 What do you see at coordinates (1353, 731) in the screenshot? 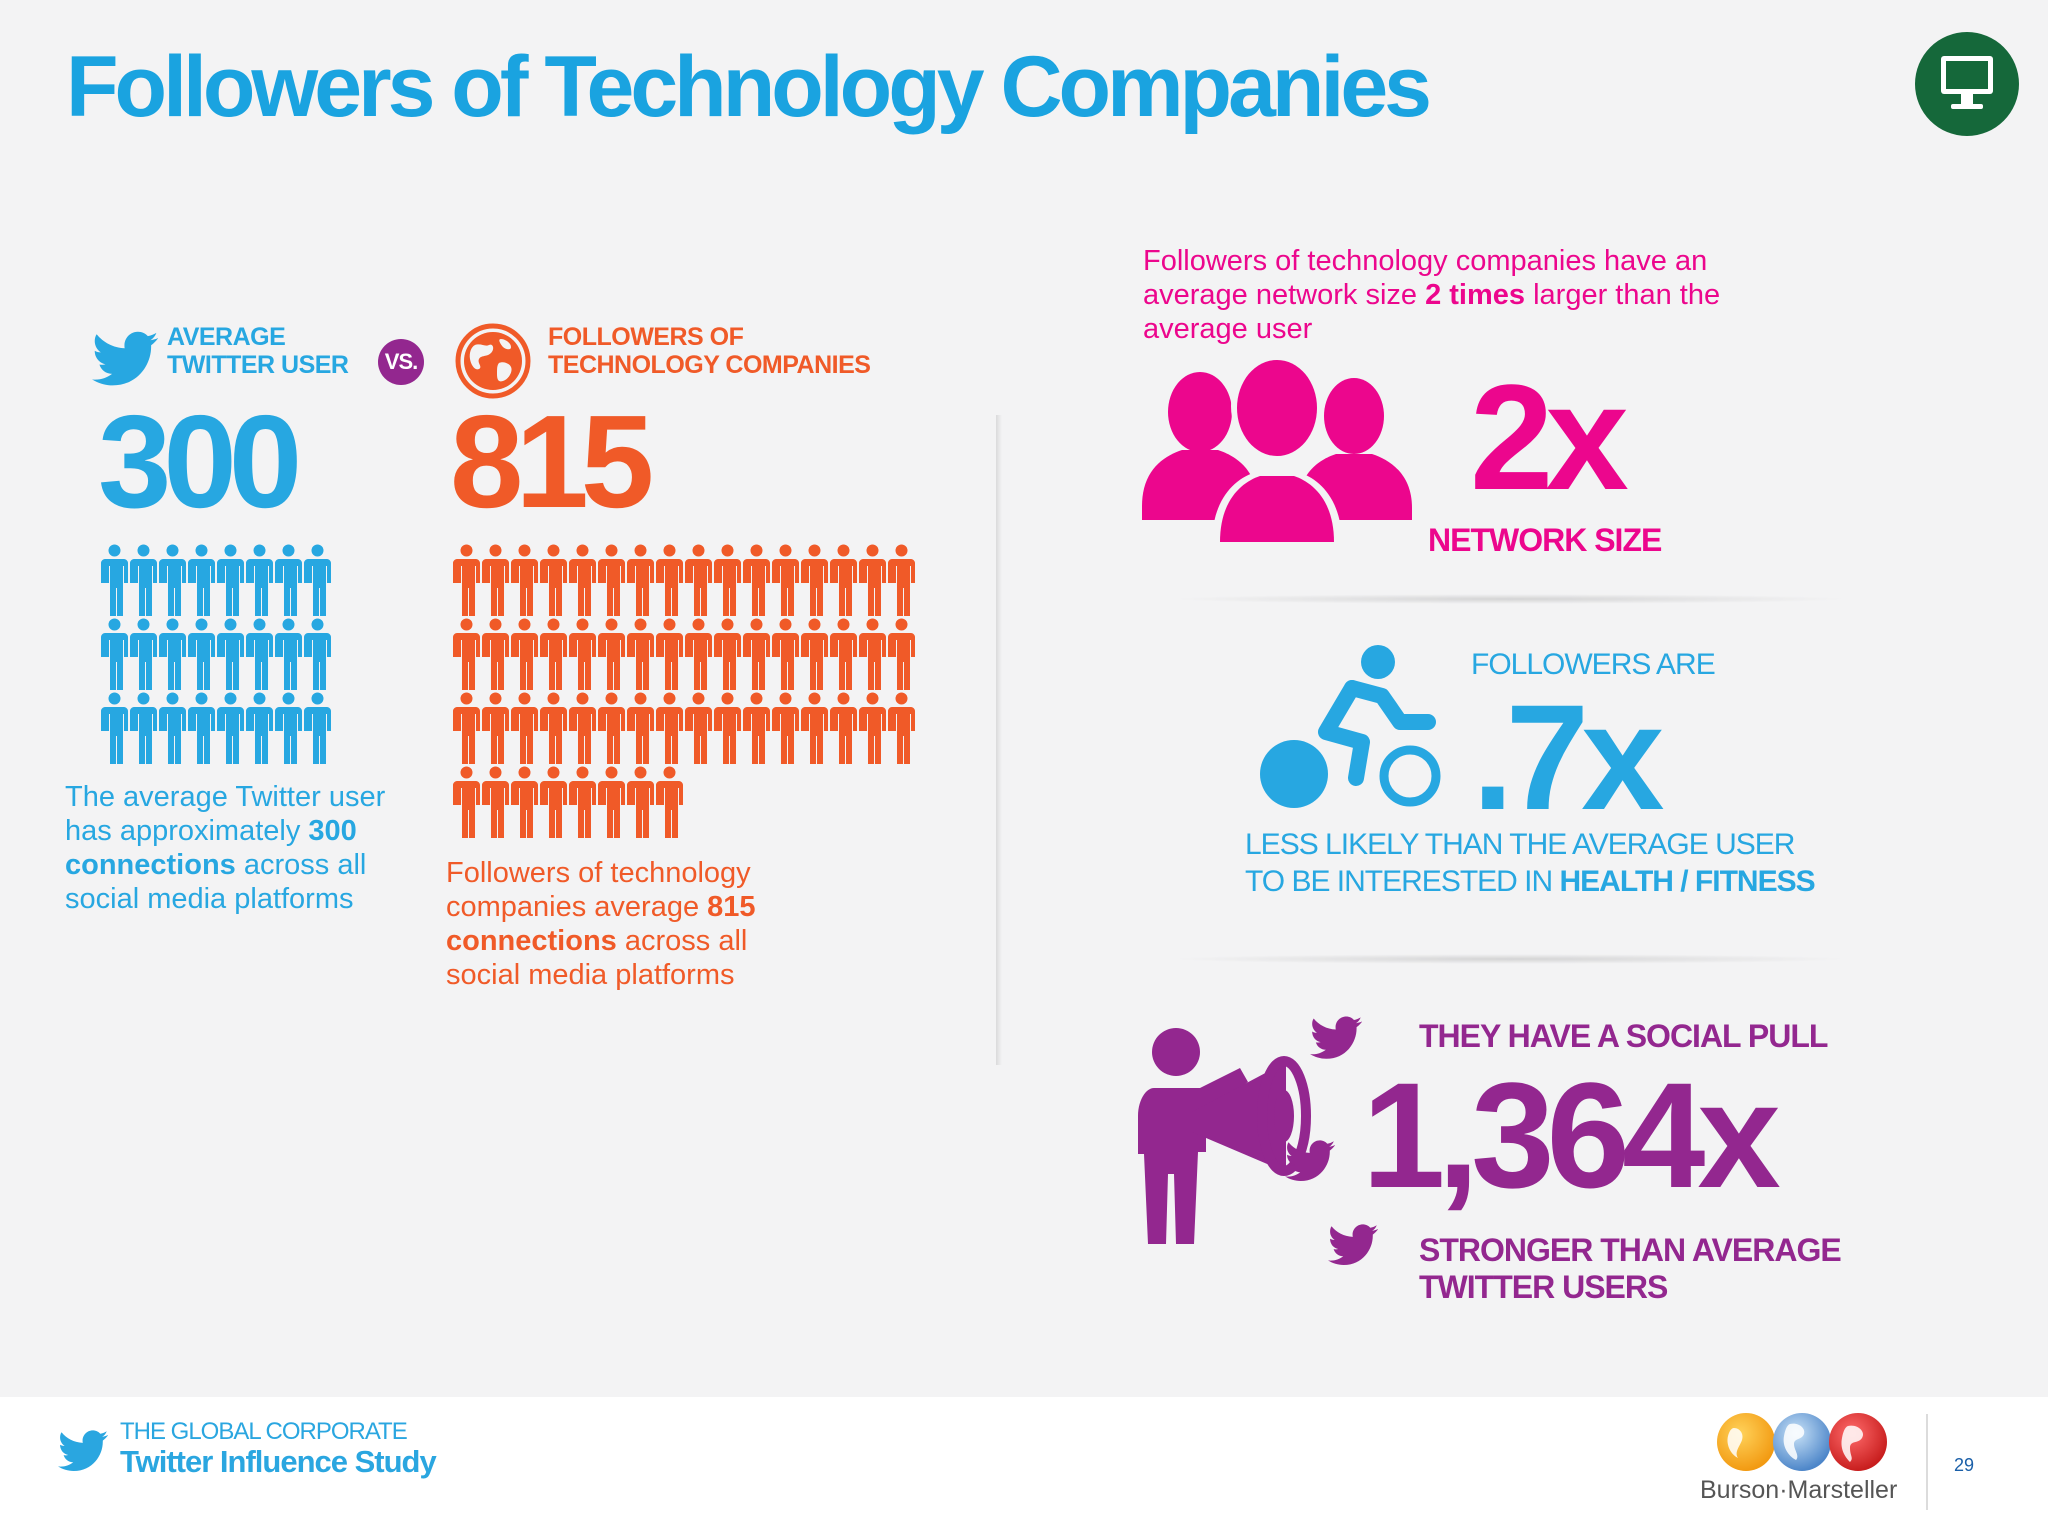
I see `cyclist-icon` at bounding box center [1353, 731].